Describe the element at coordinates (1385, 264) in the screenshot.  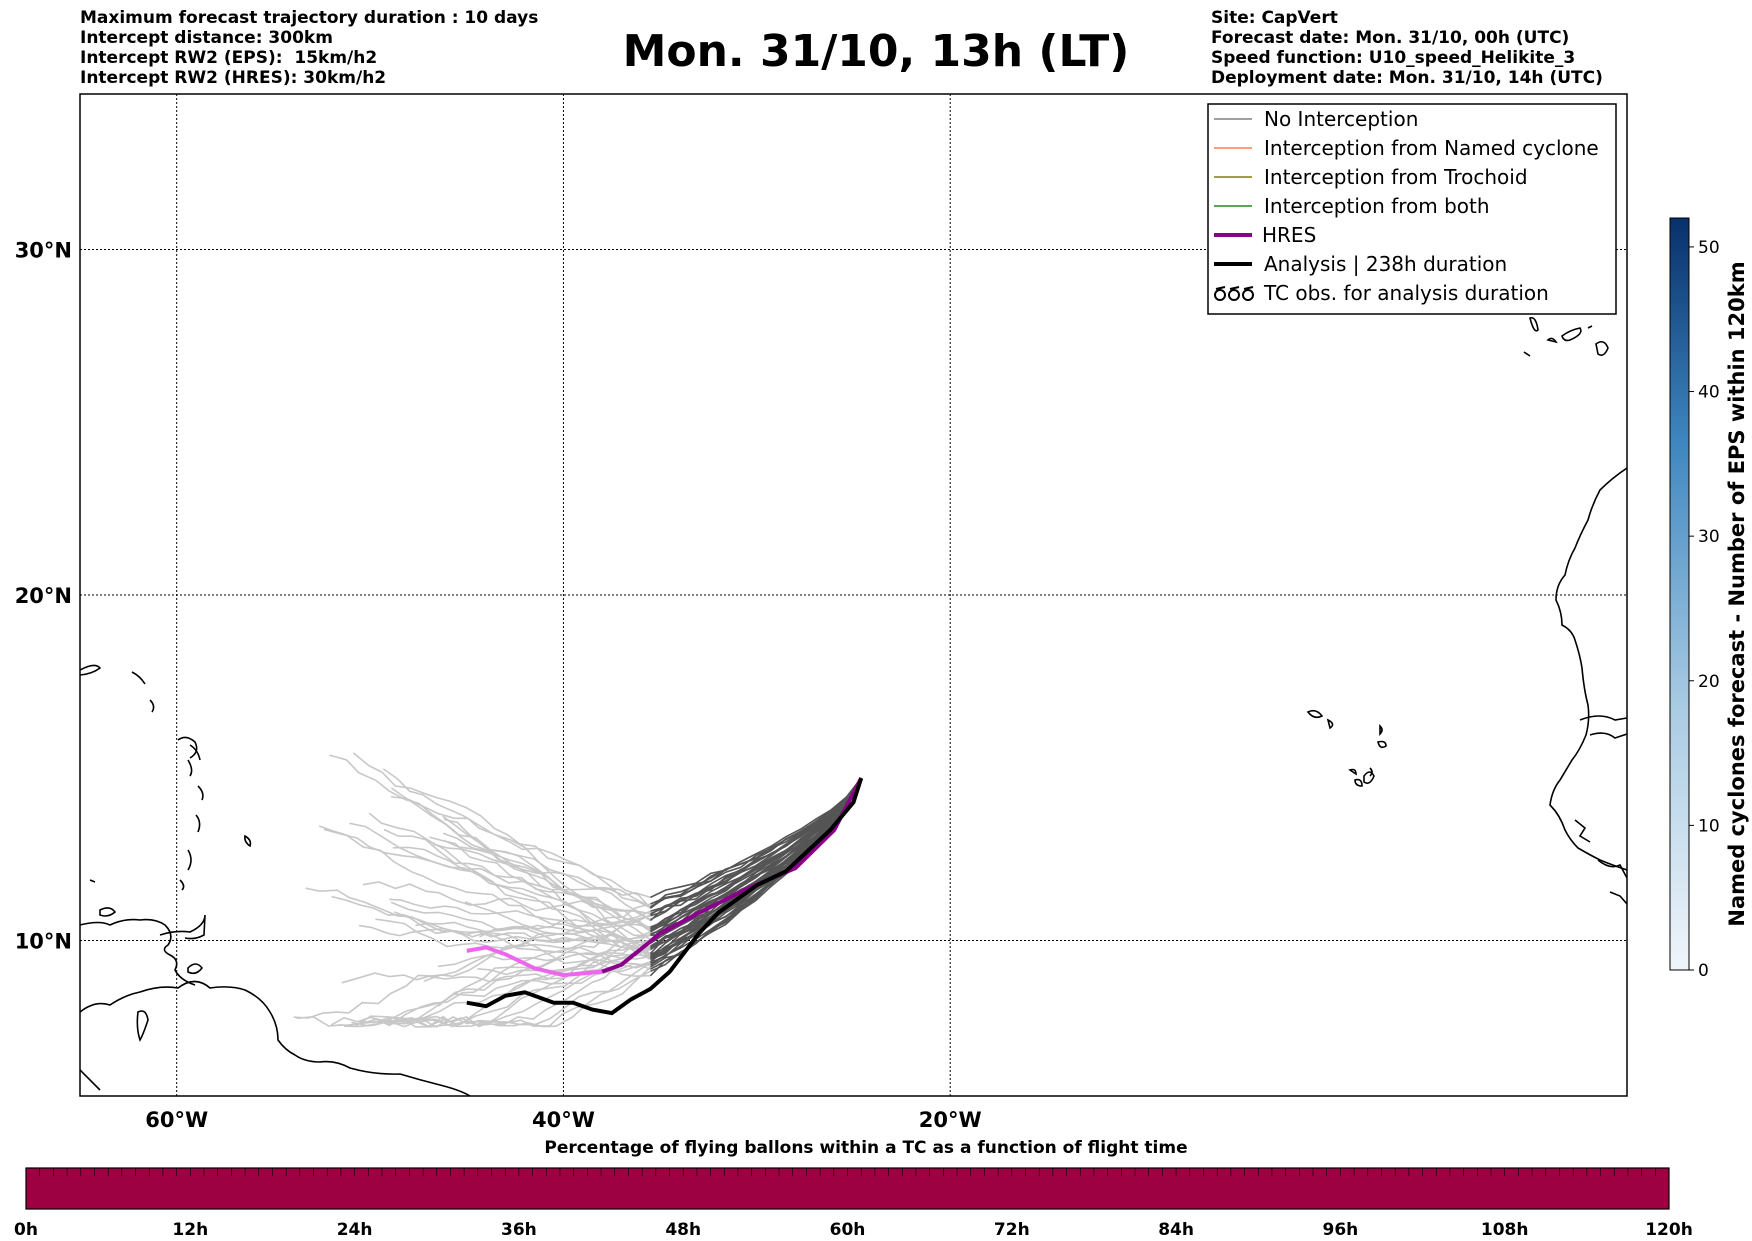
I see `legend-label: Analysis | 238h duration` at that location.